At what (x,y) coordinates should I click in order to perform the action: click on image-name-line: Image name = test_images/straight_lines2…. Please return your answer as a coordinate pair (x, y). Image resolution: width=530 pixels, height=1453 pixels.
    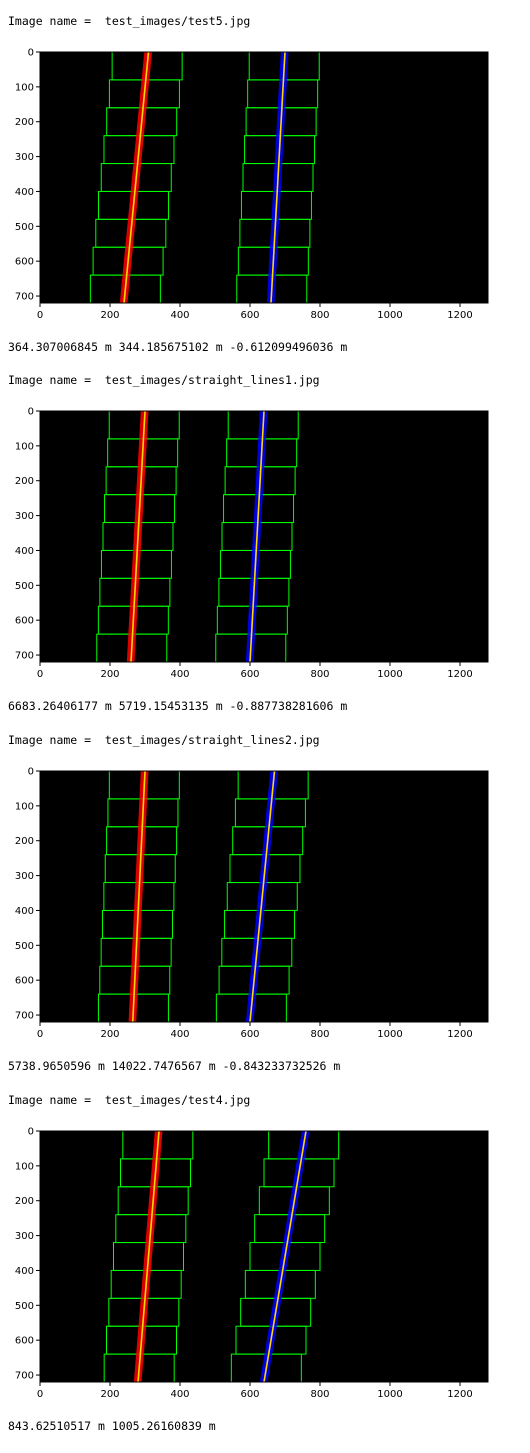
    Looking at the image, I should click on (164, 740).